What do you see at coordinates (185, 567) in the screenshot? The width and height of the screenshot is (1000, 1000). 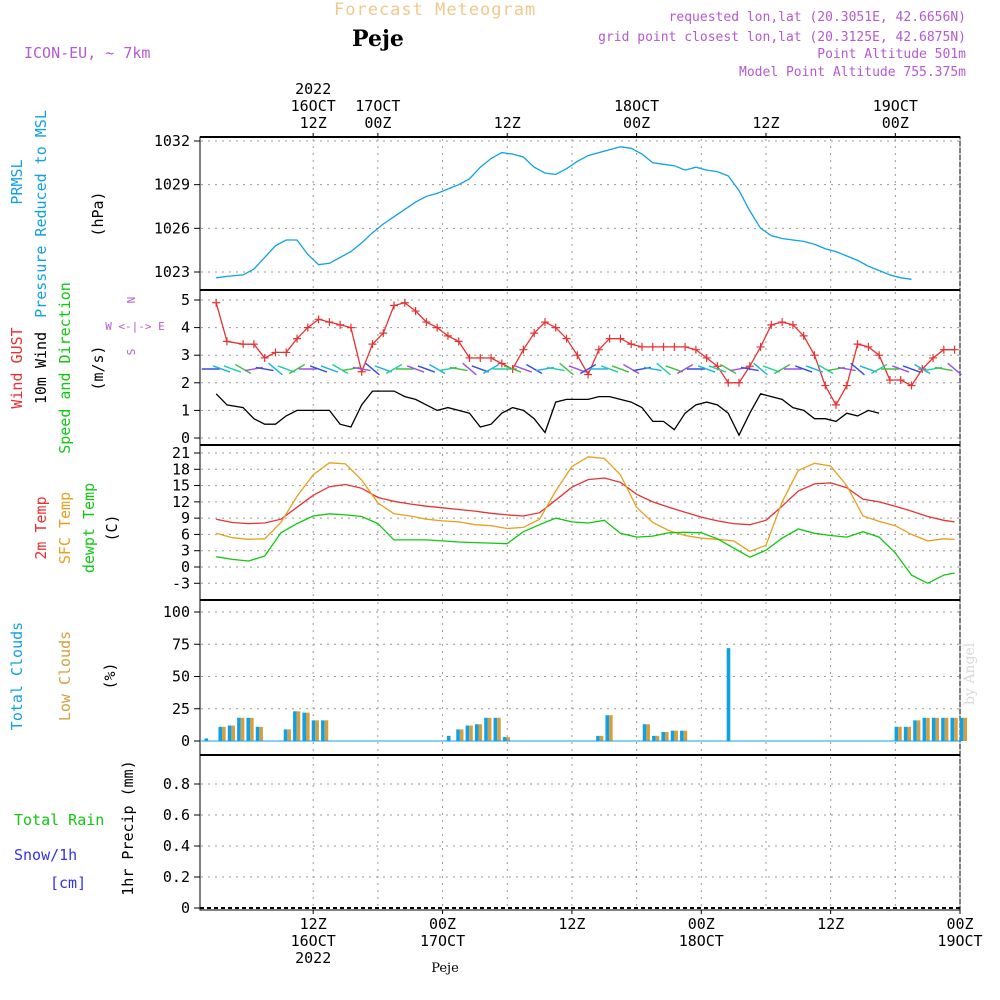 I see `y-tick-label: 0` at bounding box center [185, 567].